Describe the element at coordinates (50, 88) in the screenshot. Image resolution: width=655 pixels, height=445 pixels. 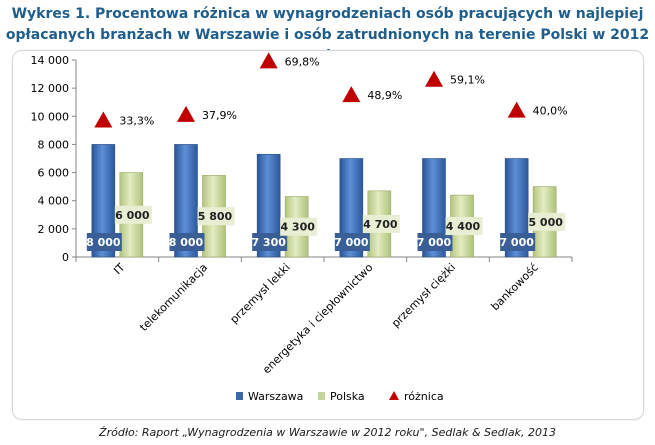
I see `y-tick-label: 12 000` at that location.